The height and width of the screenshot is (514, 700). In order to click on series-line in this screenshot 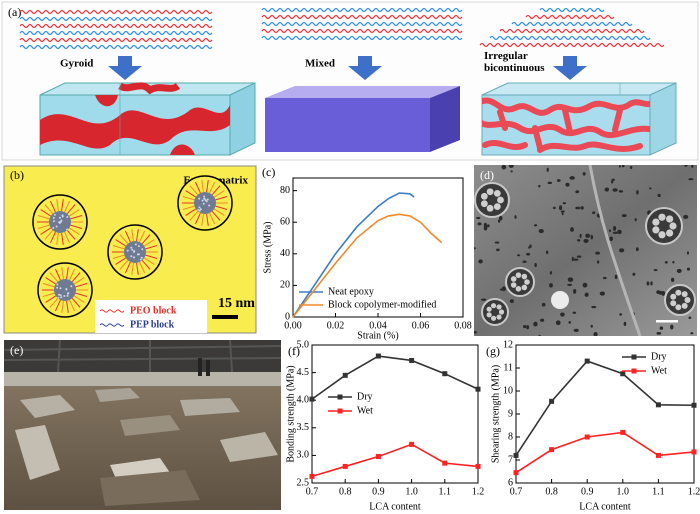, I will do `click(605, 408)`.